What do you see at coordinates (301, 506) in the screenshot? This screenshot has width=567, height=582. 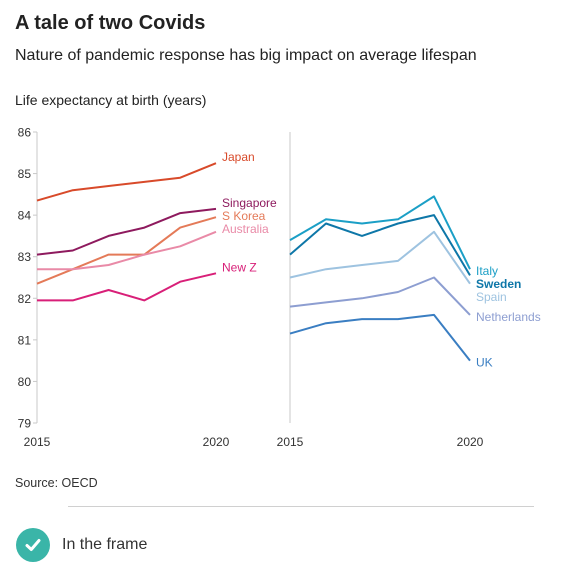 I see `divider` at bounding box center [301, 506].